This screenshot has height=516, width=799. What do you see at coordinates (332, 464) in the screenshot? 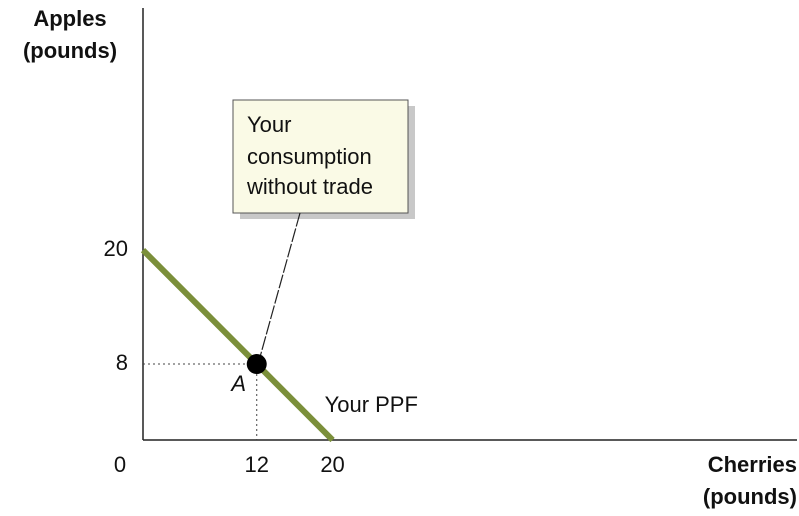
I see `x-tick-label: 20` at bounding box center [332, 464].